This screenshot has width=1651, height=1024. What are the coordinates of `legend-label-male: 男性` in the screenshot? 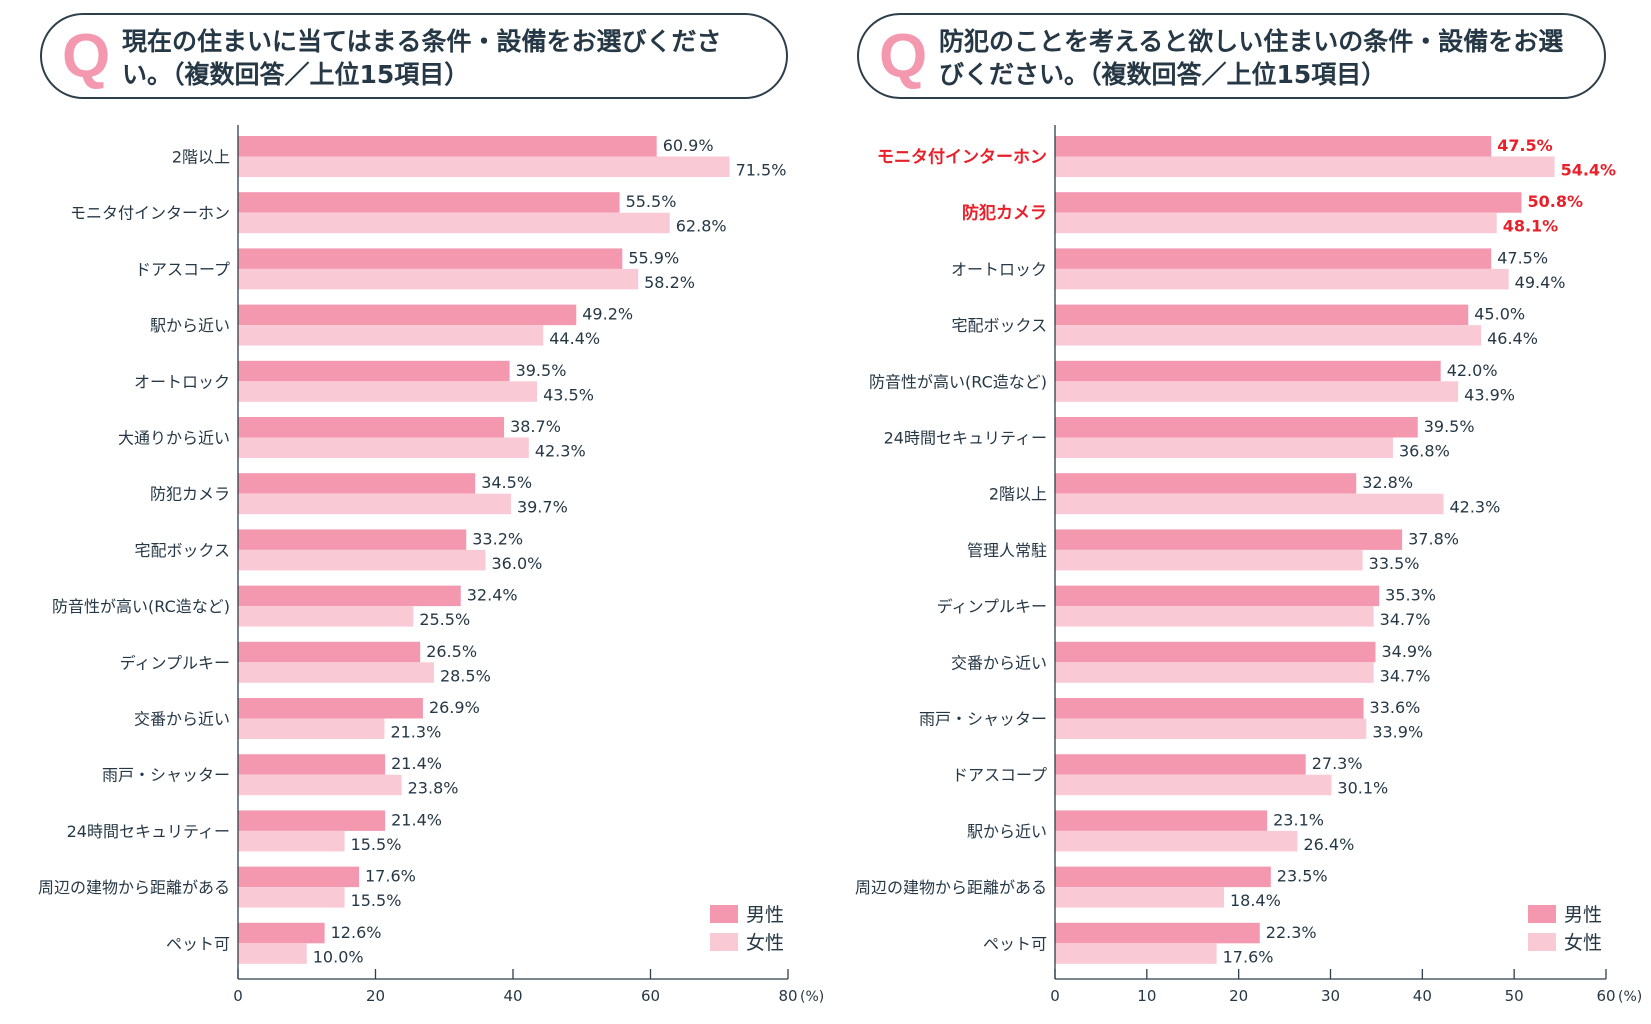 It's located at (765, 915).